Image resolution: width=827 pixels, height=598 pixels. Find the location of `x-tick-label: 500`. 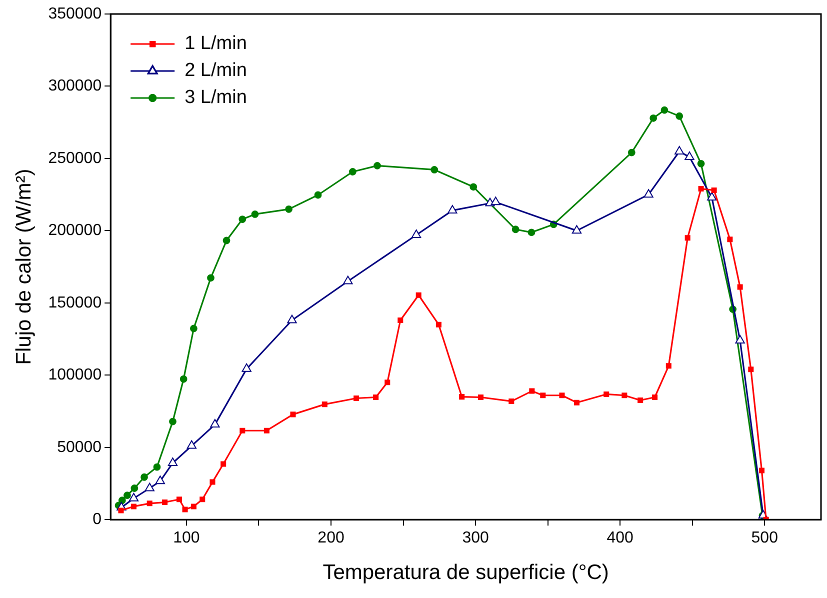

x-tick-label: 500 is located at coordinates (764, 538).